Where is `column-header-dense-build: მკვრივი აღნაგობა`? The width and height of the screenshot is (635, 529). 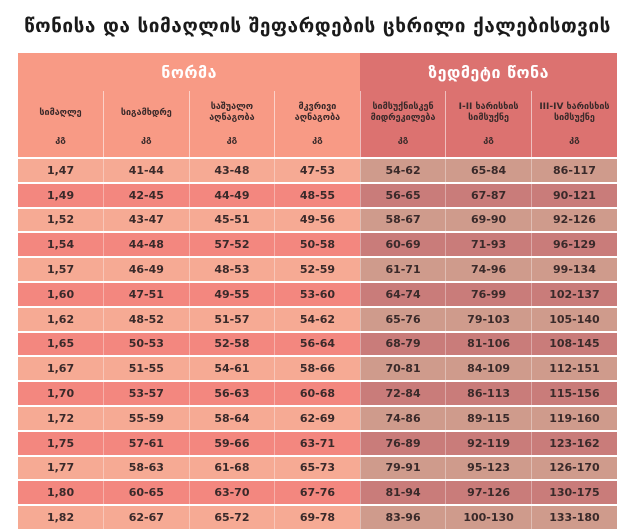 column-header-dense-build: მკვრივი აღნაგობა is located at coordinates (317, 113).